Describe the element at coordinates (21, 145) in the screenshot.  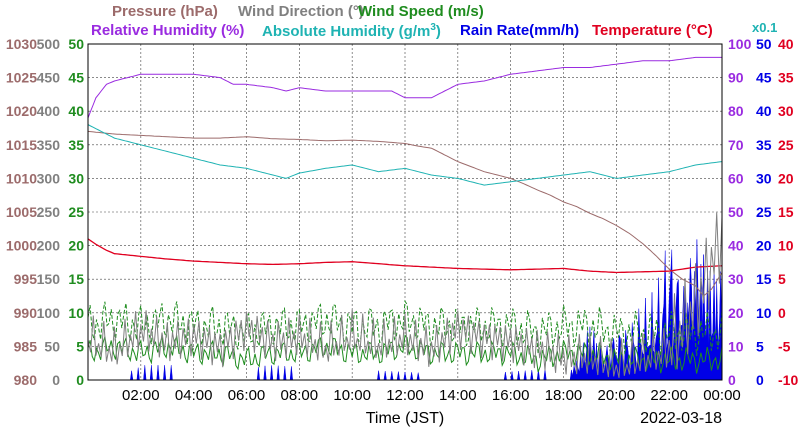
I see `tick-label-pressure: 1015` at that location.